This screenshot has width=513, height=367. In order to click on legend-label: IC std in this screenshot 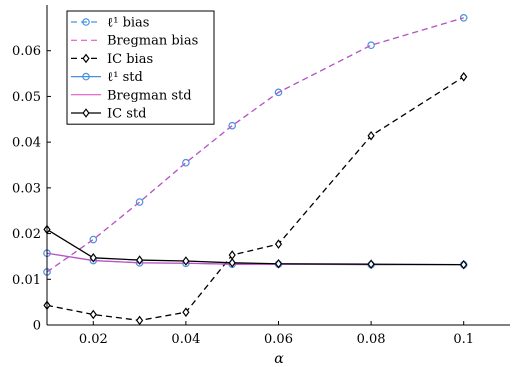, I will do `click(126, 114)`.